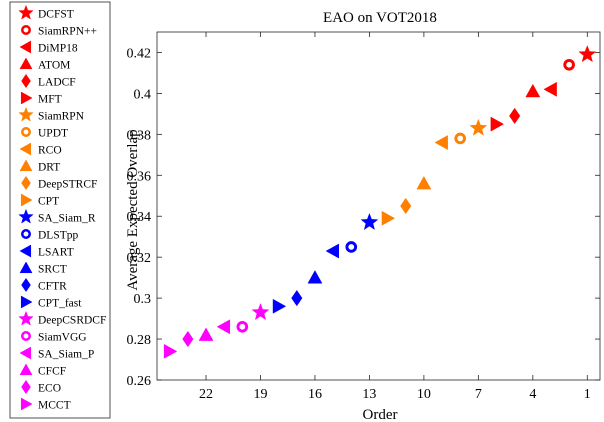 This screenshot has width=604, height=422. I want to click on legend-entry-label: DCFST, so click(56, 15).